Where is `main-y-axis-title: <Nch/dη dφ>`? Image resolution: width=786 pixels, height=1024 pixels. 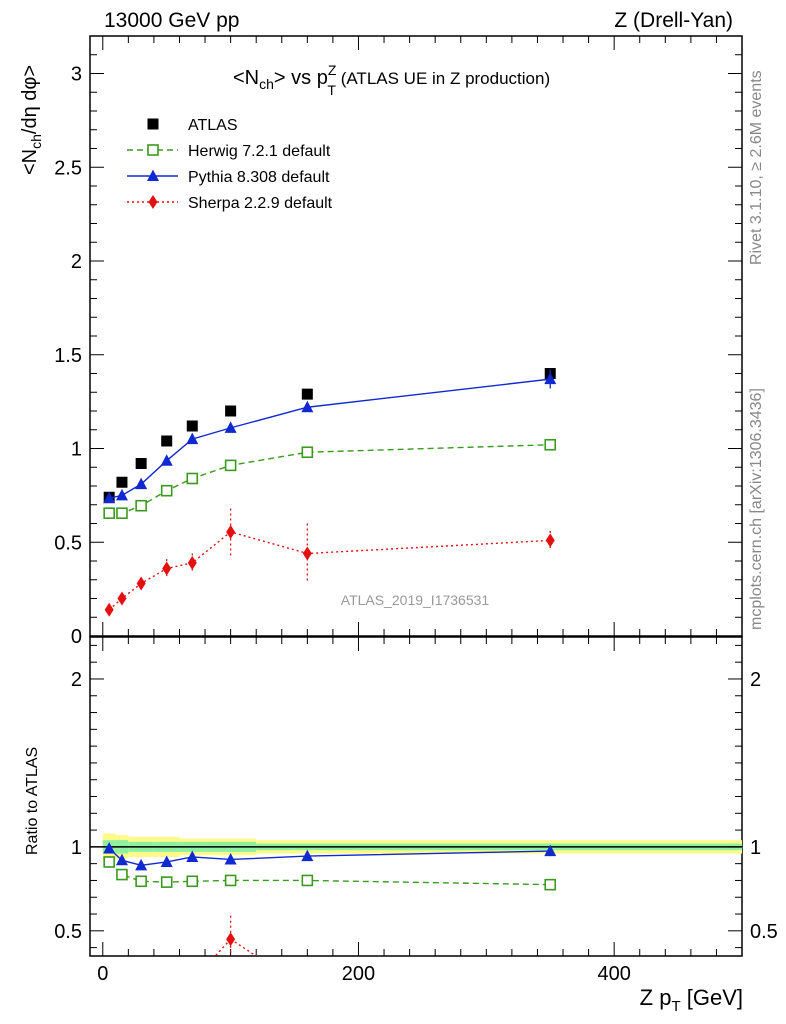 main-y-axis-title: <Nch/dη dφ> is located at coordinates (31, 120).